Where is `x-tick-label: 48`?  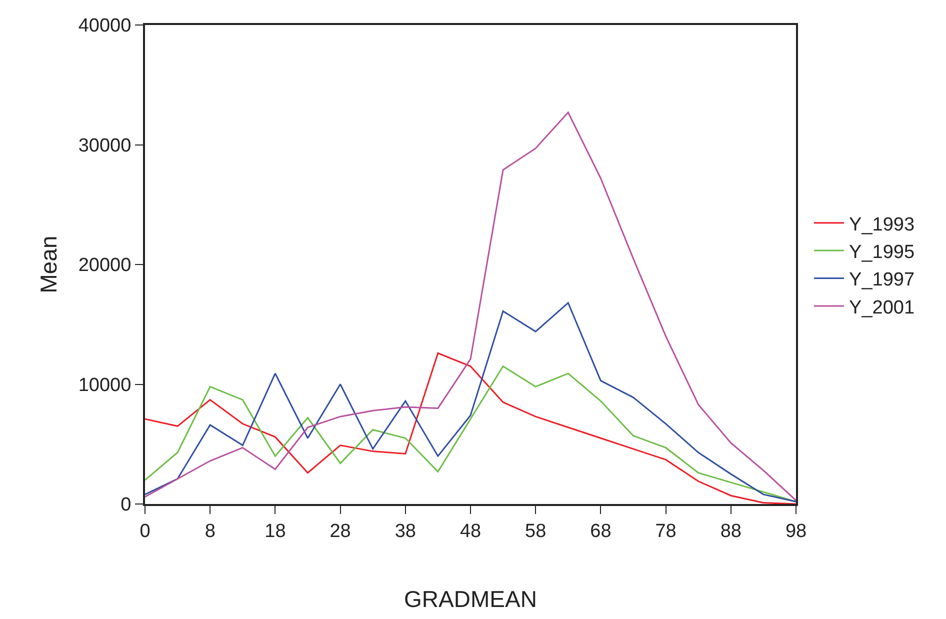 x-tick-label: 48 is located at coordinates (471, 531).